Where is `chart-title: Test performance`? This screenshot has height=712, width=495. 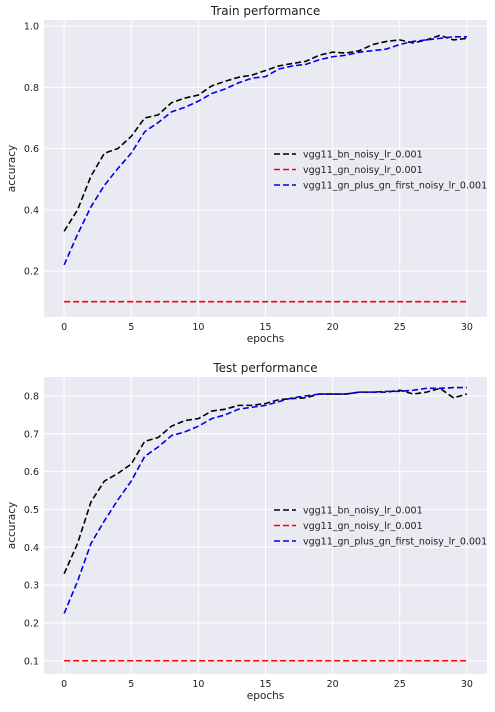 chart-title: Test performance is located at coordinates (264, 368).